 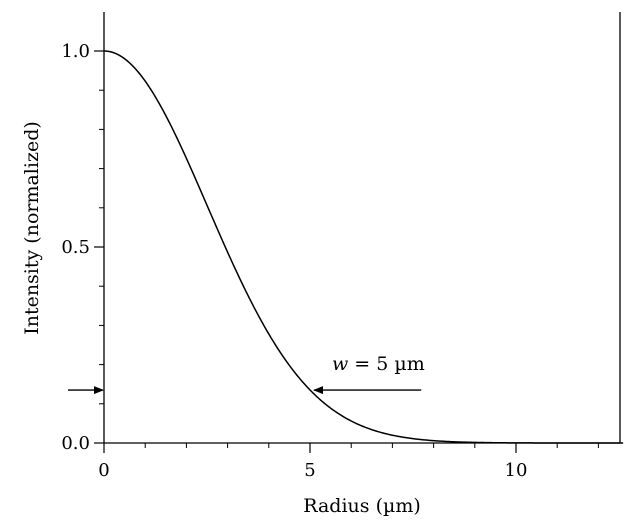 What do you see at coordinates (75, 443) in the screenshot?
I see `y-tick-label: 0.0` at bounding box center [75, 443].